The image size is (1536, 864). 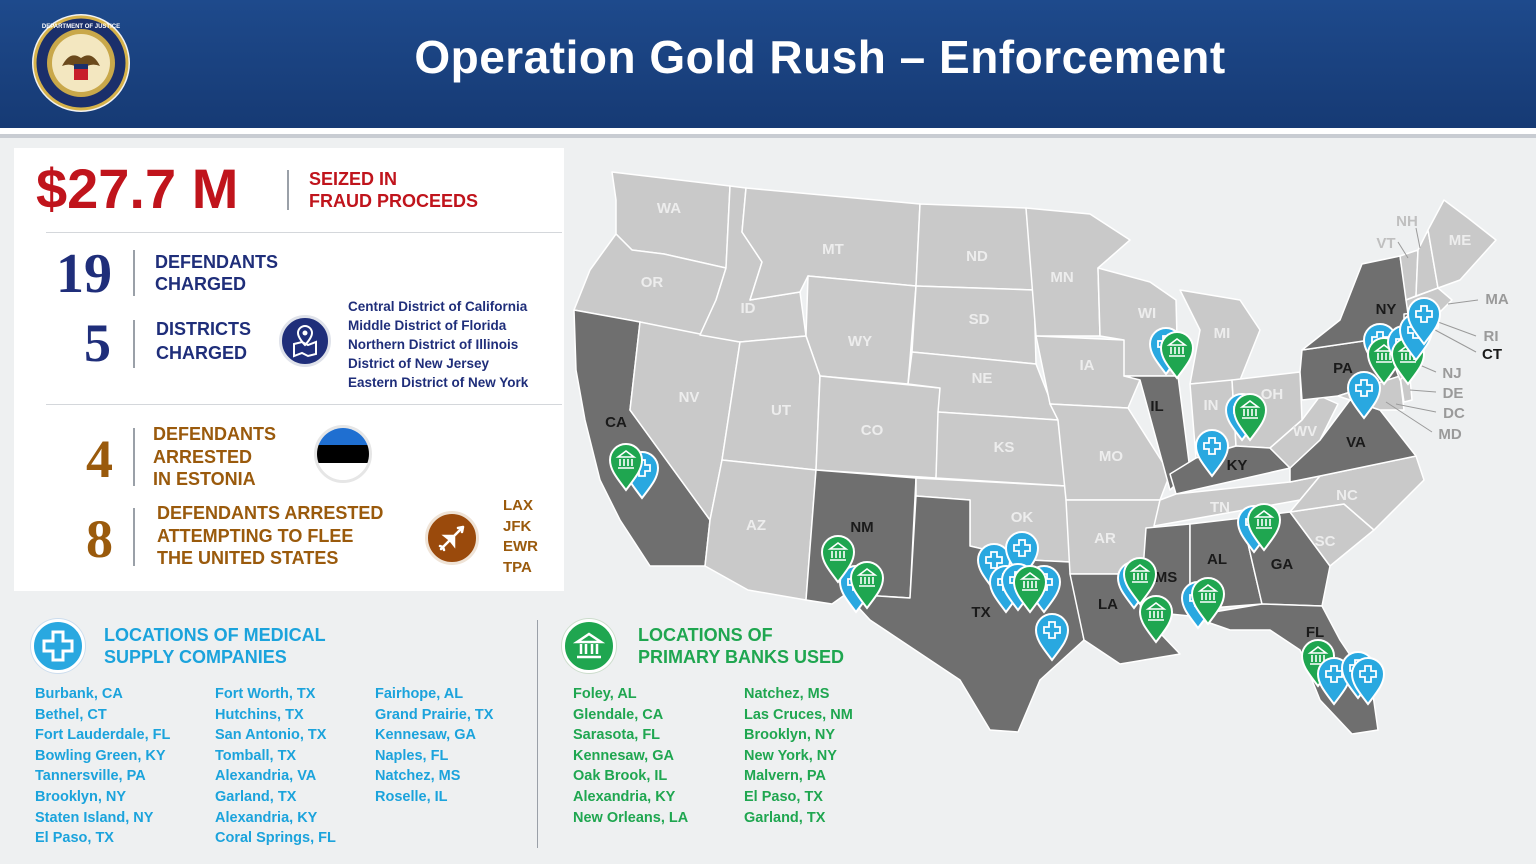 I want to click on state-label: SC, so click(x=1325, y=541).